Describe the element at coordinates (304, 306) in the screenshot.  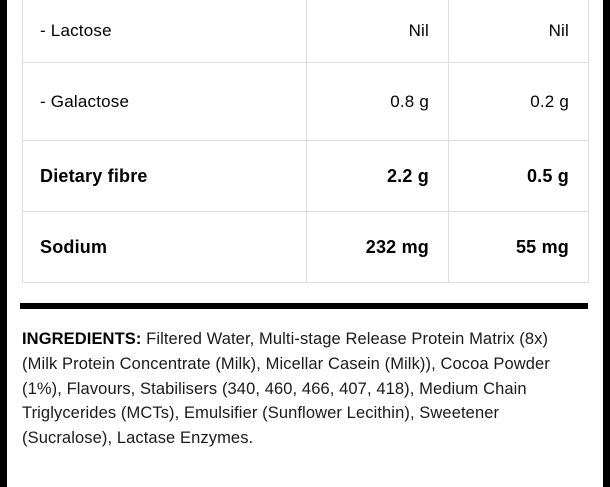
I see `section-divider` at that location.